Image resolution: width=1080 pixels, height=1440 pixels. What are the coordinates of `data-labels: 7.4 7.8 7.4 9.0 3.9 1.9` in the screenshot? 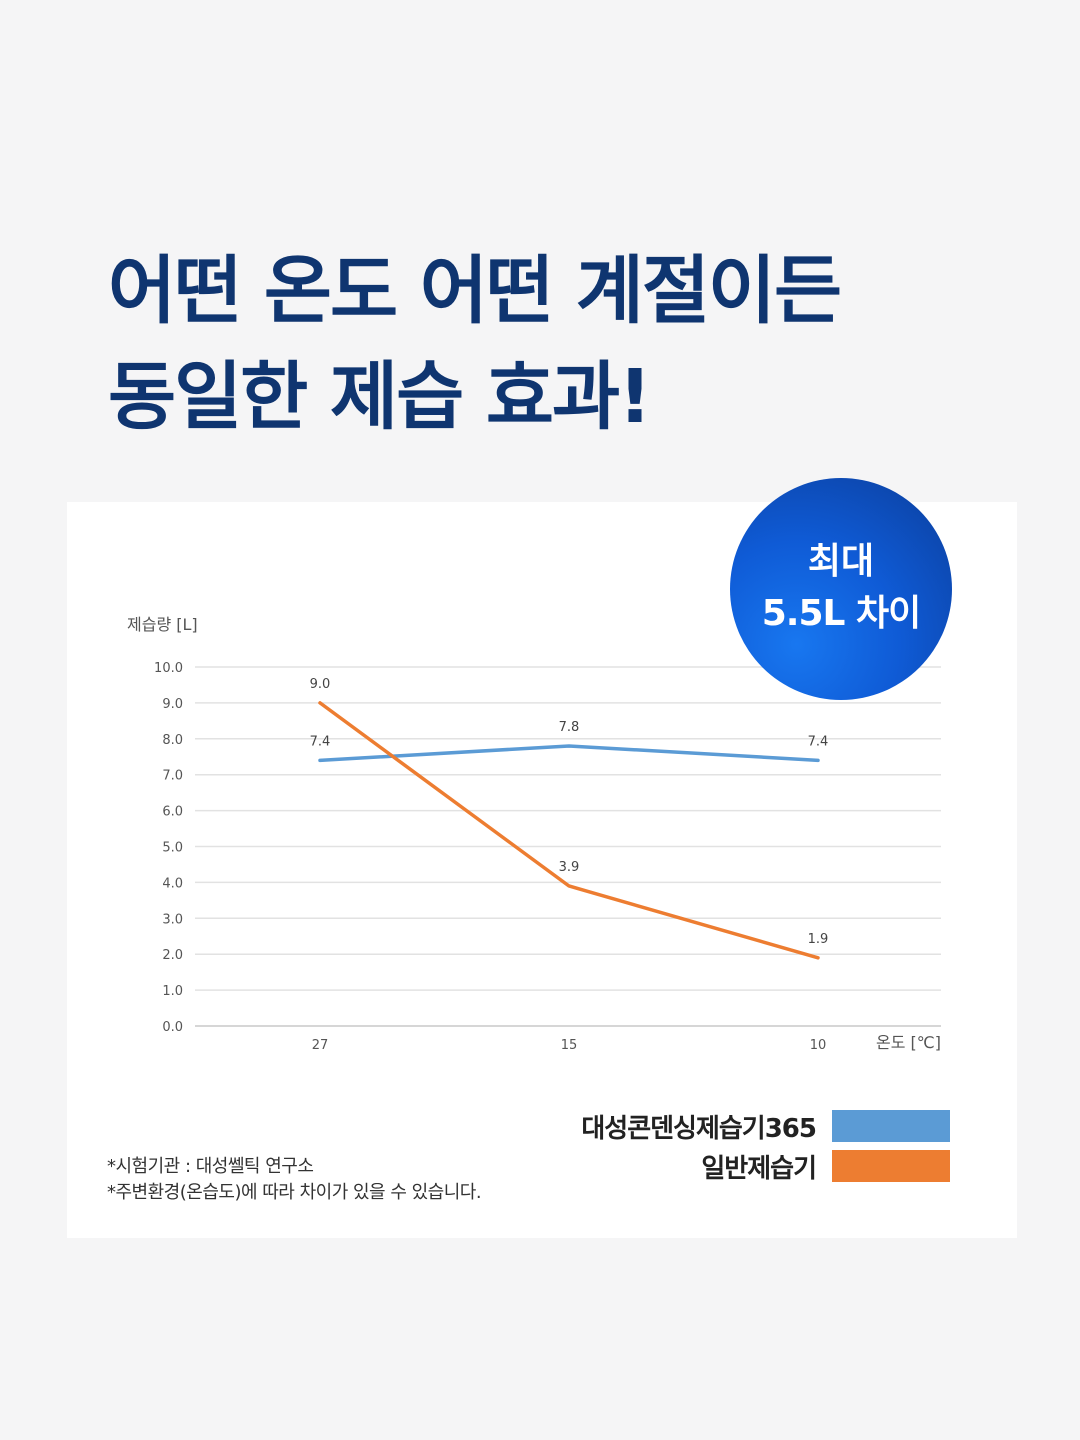 It's located at (569, 812).